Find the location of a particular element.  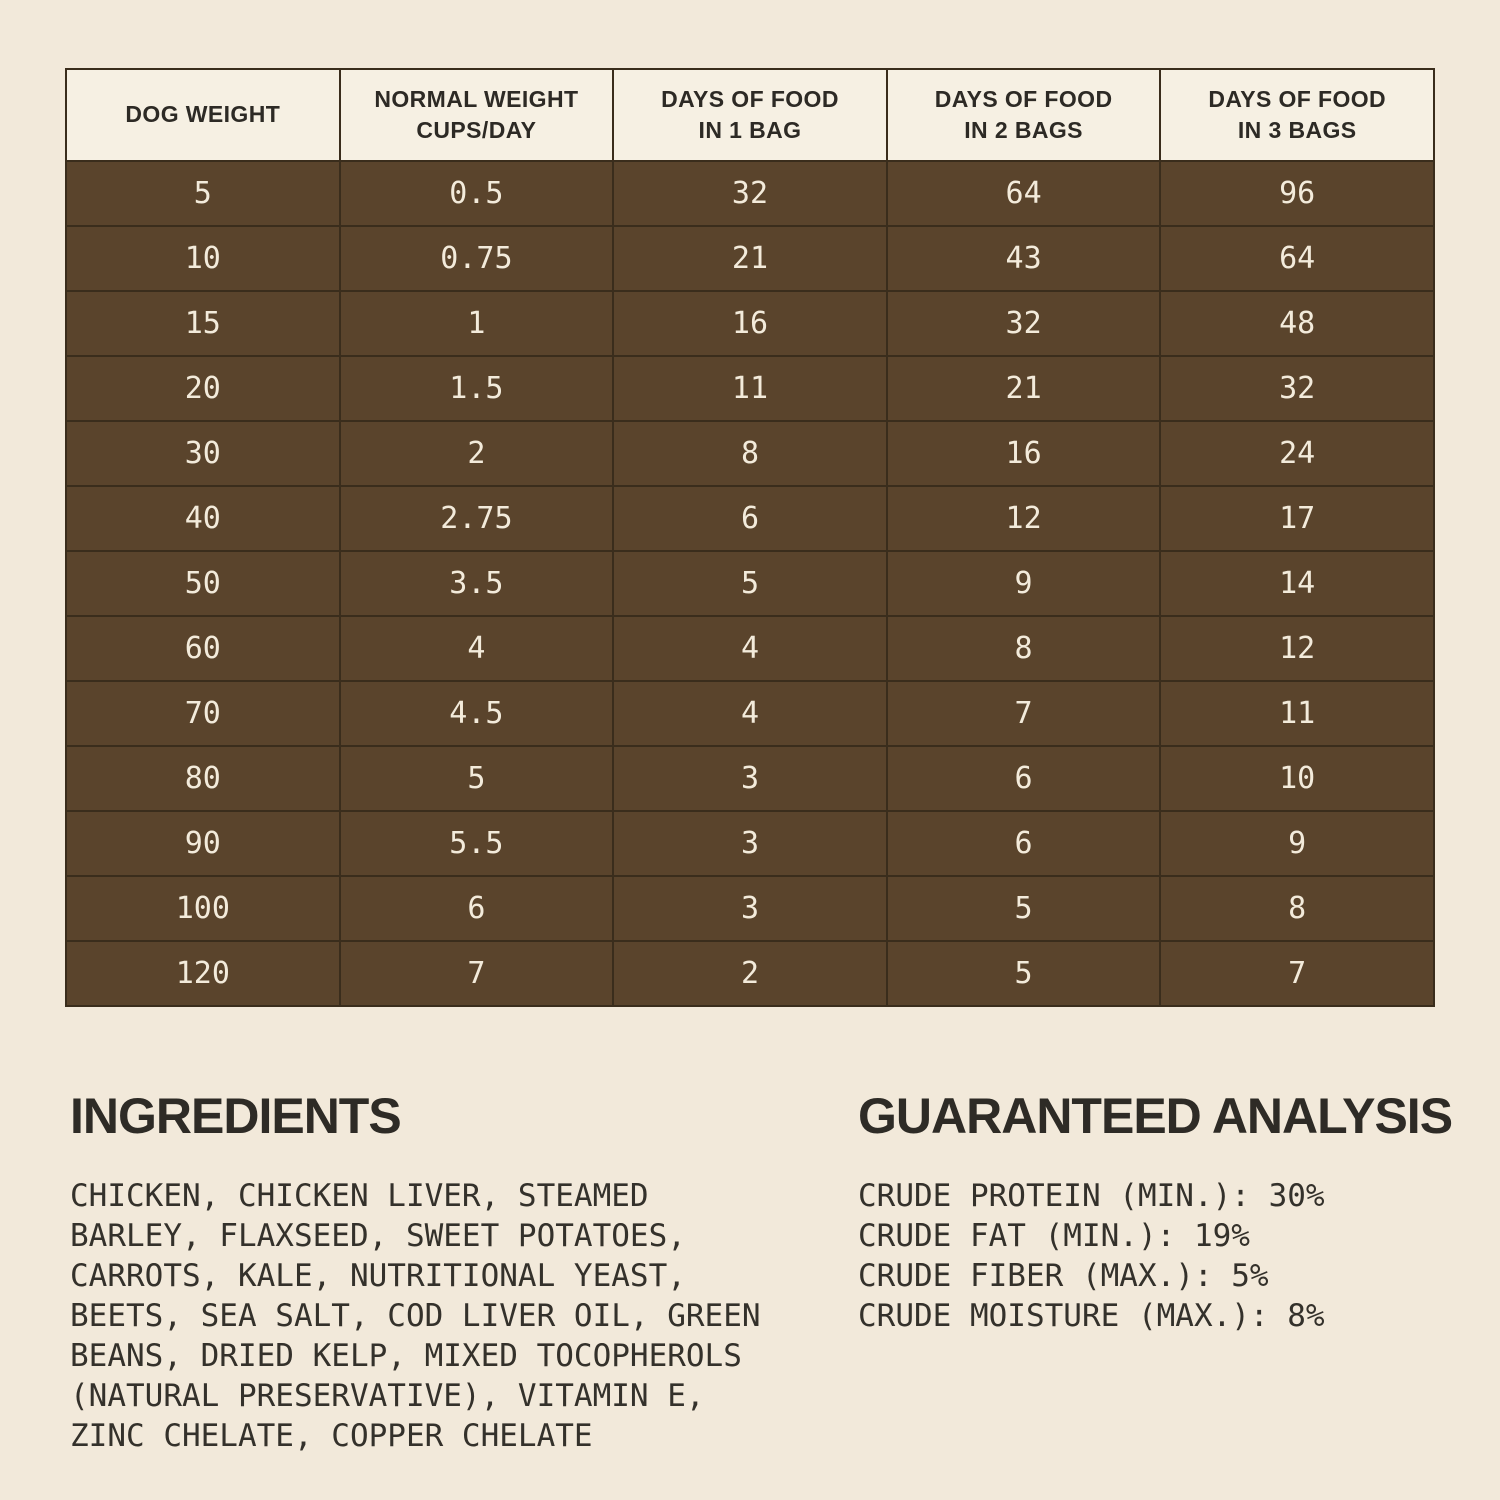

table-cell: 4.5 is located at coordinates (476, 713).